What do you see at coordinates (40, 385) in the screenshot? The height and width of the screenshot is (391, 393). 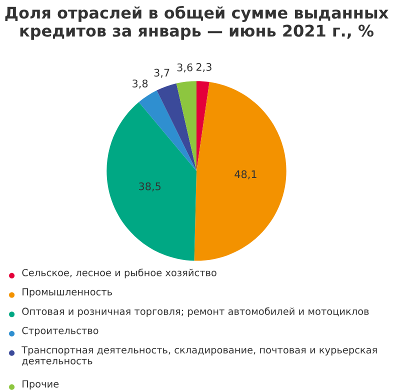 I see `legend-label: Прочие` at bounding box center [40, 385].